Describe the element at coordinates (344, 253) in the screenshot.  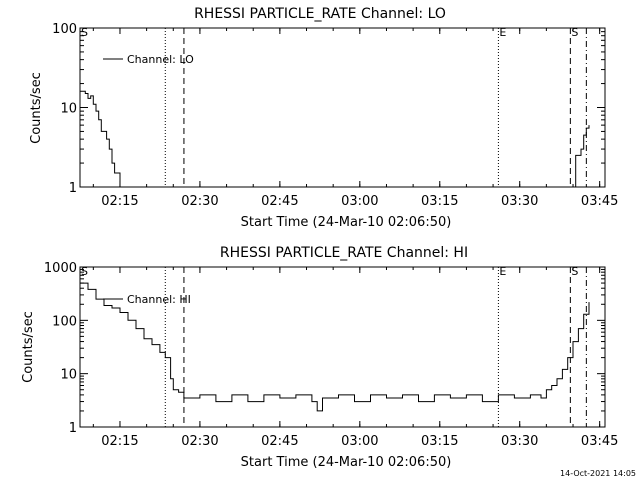
I see `chart-title: RHESSI PARTICLE_RATE Channel: HI` at that location.